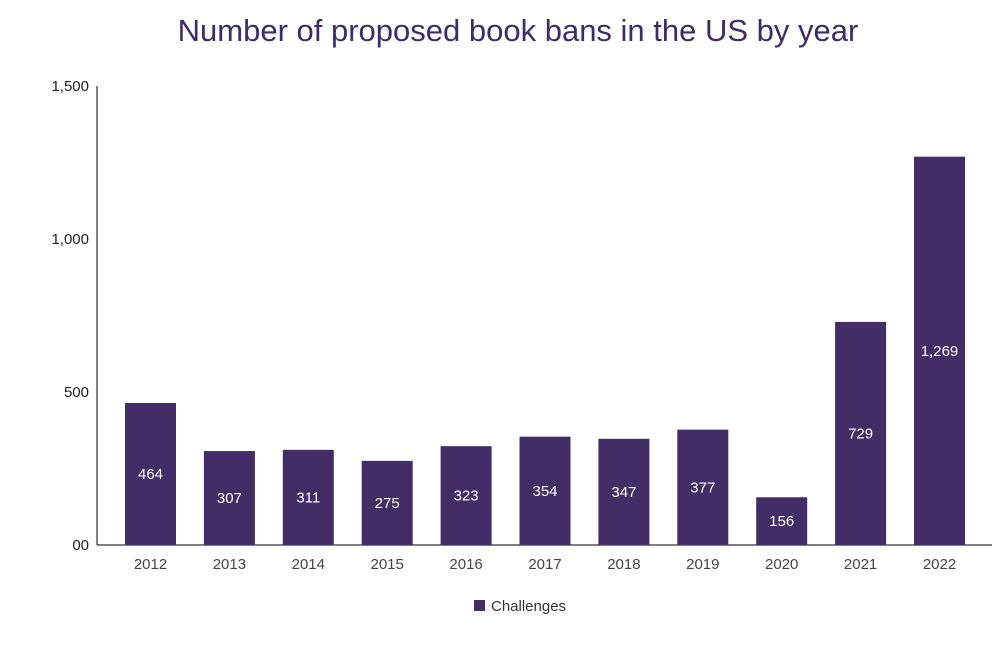  I want to click on bar-value-label: 323, so click(466, 496).